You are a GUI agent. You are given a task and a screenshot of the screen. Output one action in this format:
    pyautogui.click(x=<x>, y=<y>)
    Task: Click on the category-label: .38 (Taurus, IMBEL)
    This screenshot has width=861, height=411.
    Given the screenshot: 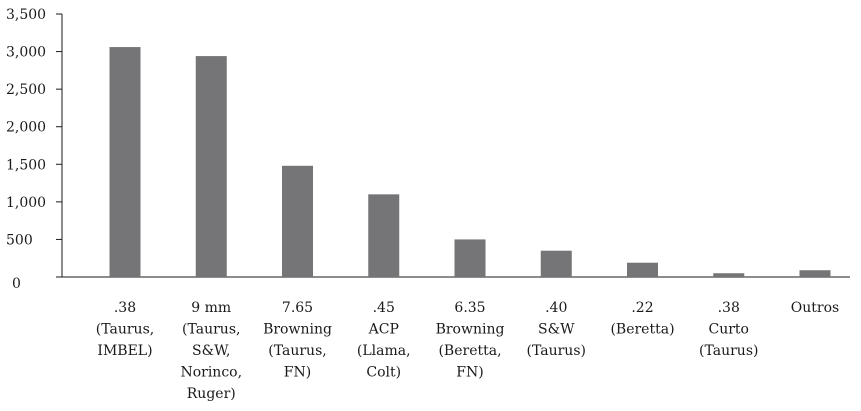 What is the action you would take?
    pyautogui.click(x=125, y=329)
    